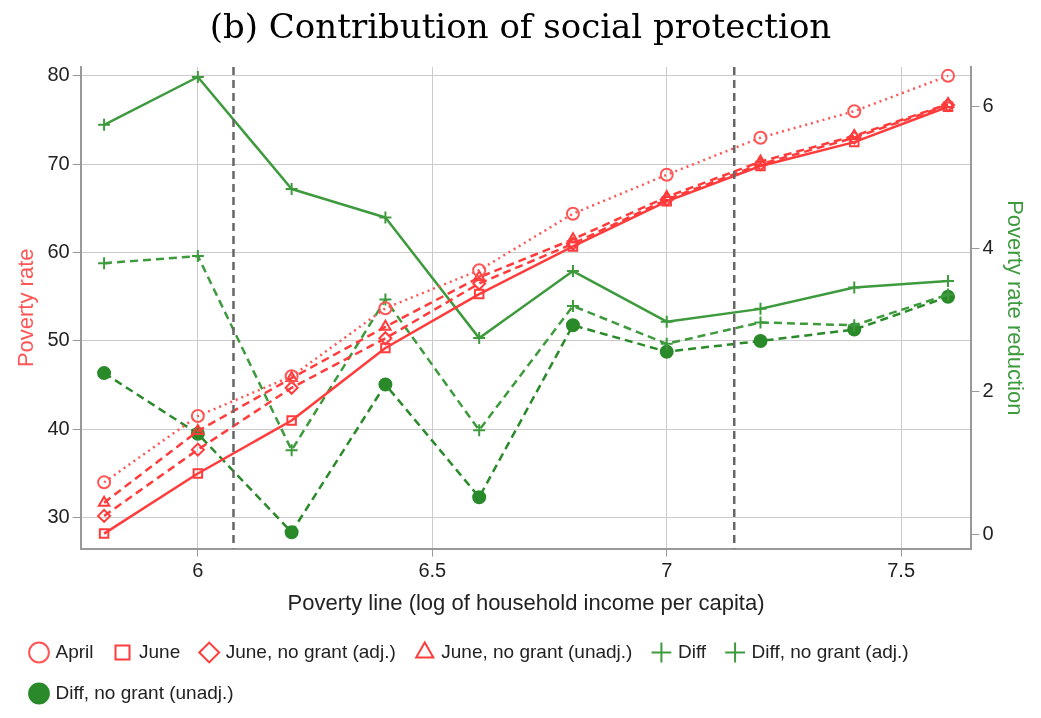 Image resolution: width=1041 pixels, height=718 pixels. What do you see at coordinates (58, 427) in the screenshot?
I see `y-tick-label: 40` at bounding box center [58, 427].